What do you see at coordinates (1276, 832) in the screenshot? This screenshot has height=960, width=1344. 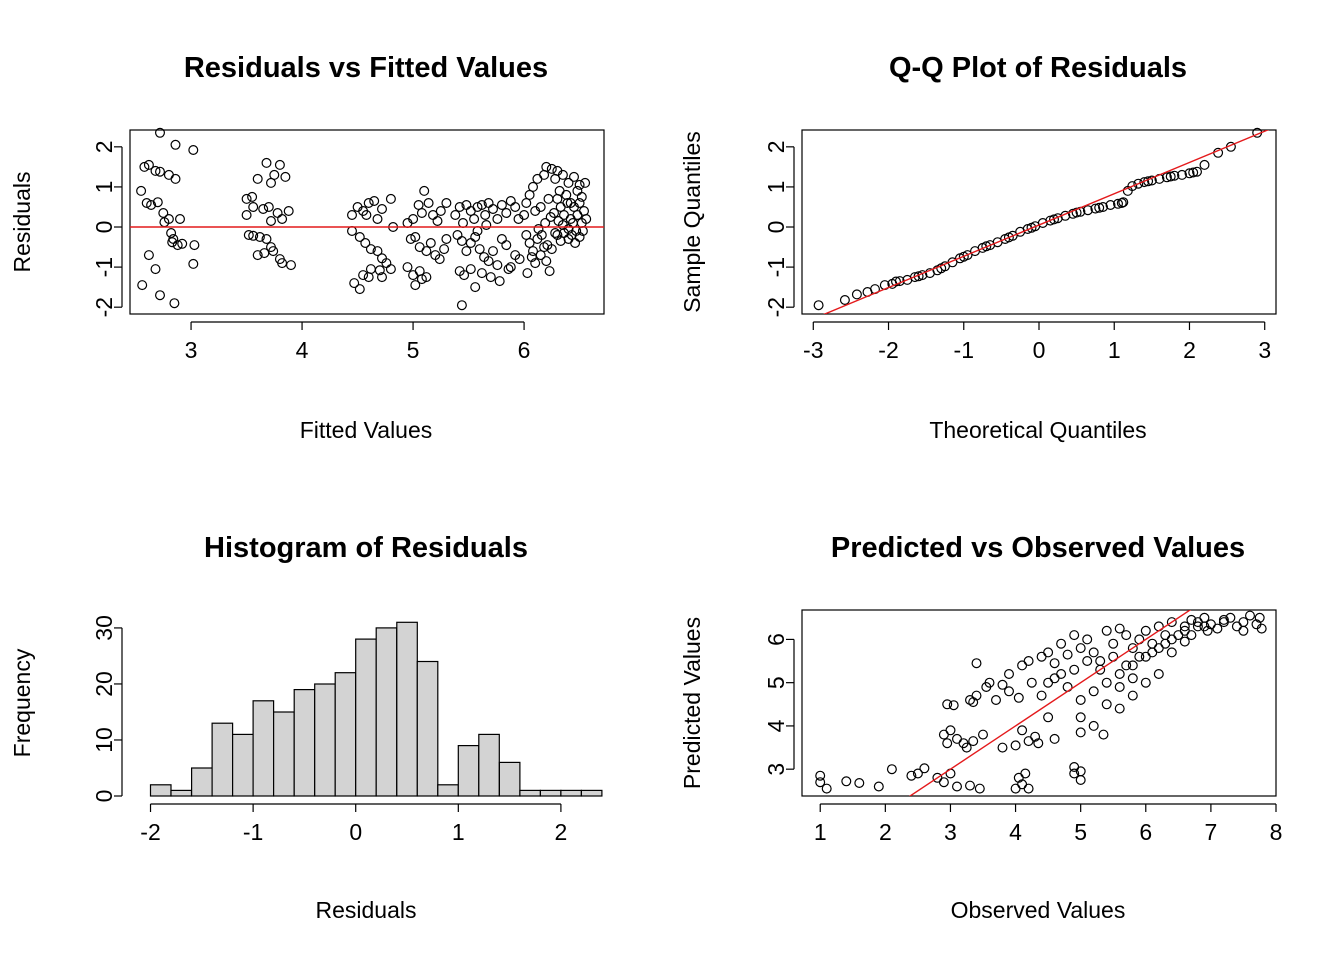 I see `x-tick-label: 8` at bounding box center [1276, 832].